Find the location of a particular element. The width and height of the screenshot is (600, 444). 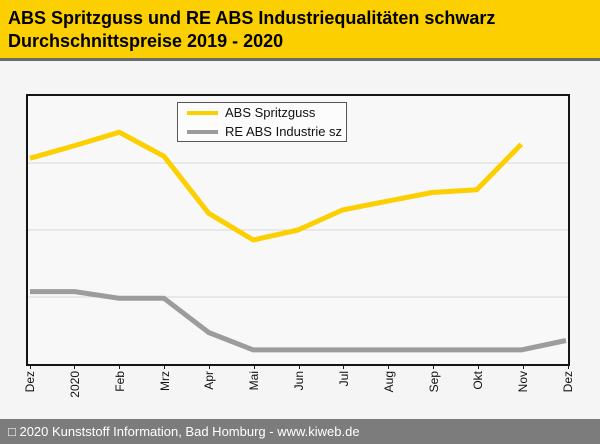

x-tick-label: Nov is located at coordinates (523, 382).